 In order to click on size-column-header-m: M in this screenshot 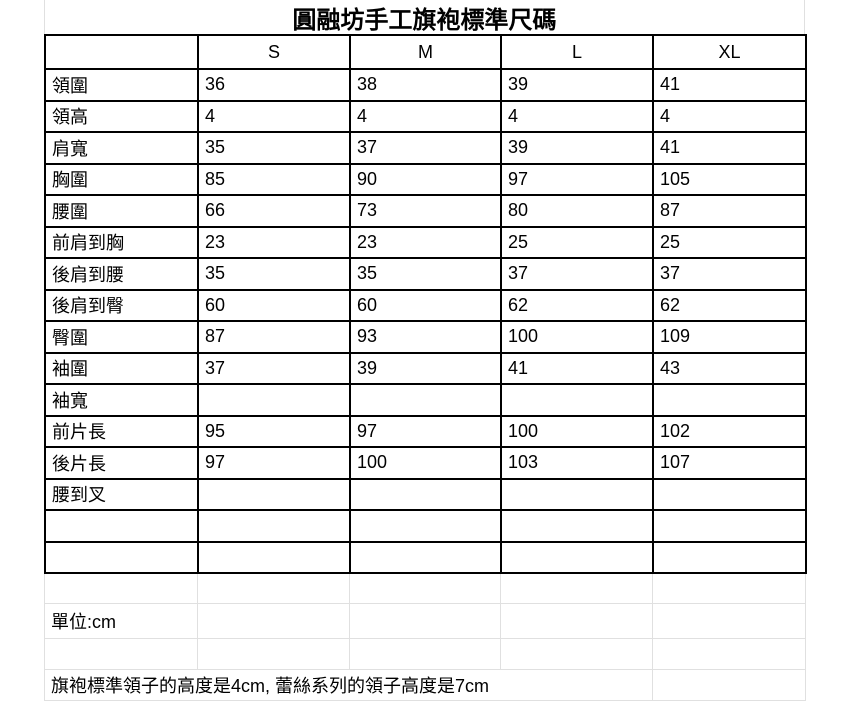, I will do `click(425, 52)`.